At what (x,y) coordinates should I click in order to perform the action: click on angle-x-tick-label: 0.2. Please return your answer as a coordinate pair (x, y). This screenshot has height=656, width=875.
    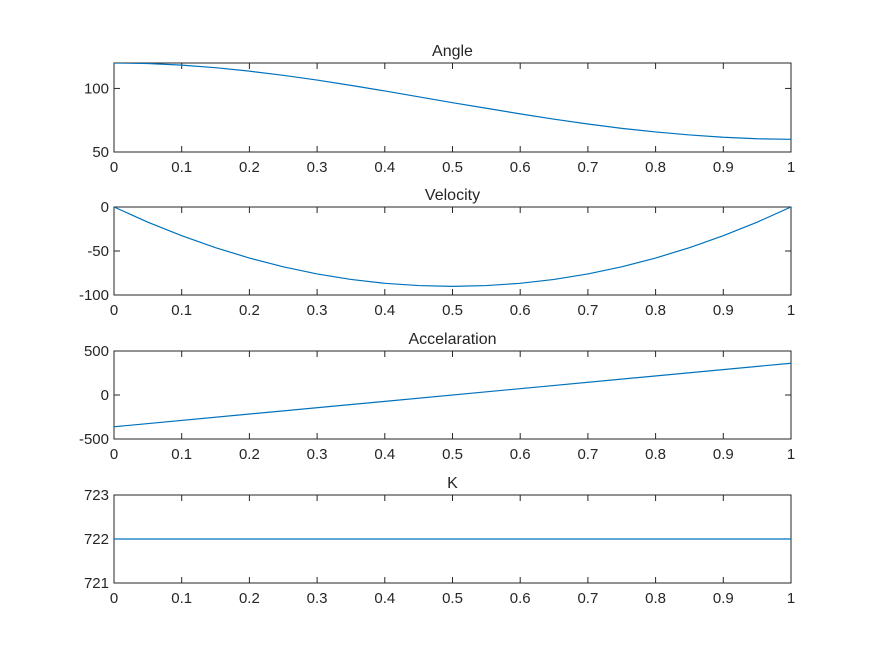
    Looking at the image, I should click on (249, 167).